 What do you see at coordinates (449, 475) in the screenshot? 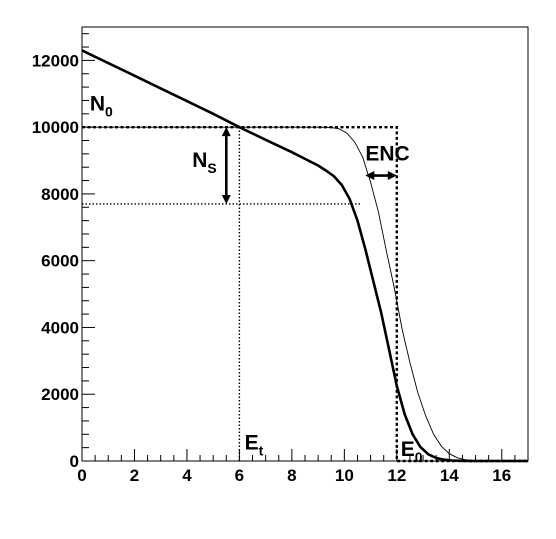
I see `x-tick-label: 14` at bounding box center [449, 475].